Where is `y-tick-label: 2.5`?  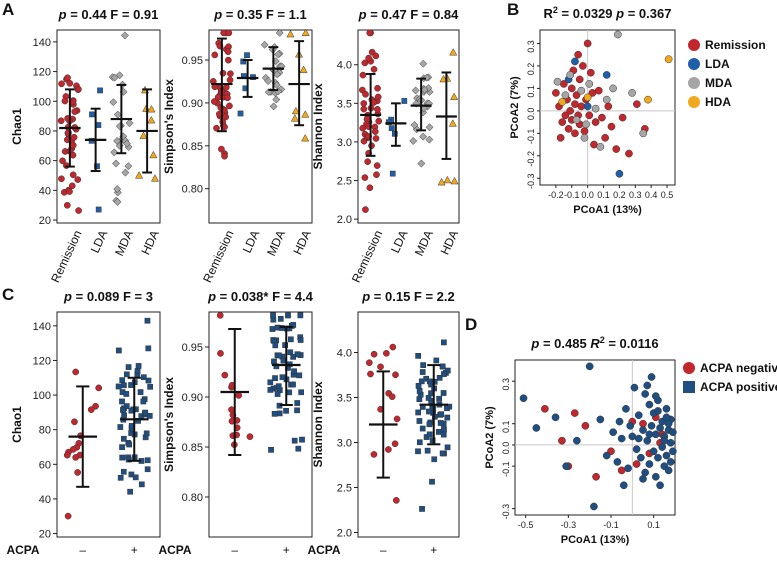
y-tick-label: 2.5 is located at coordinates (344, 182).